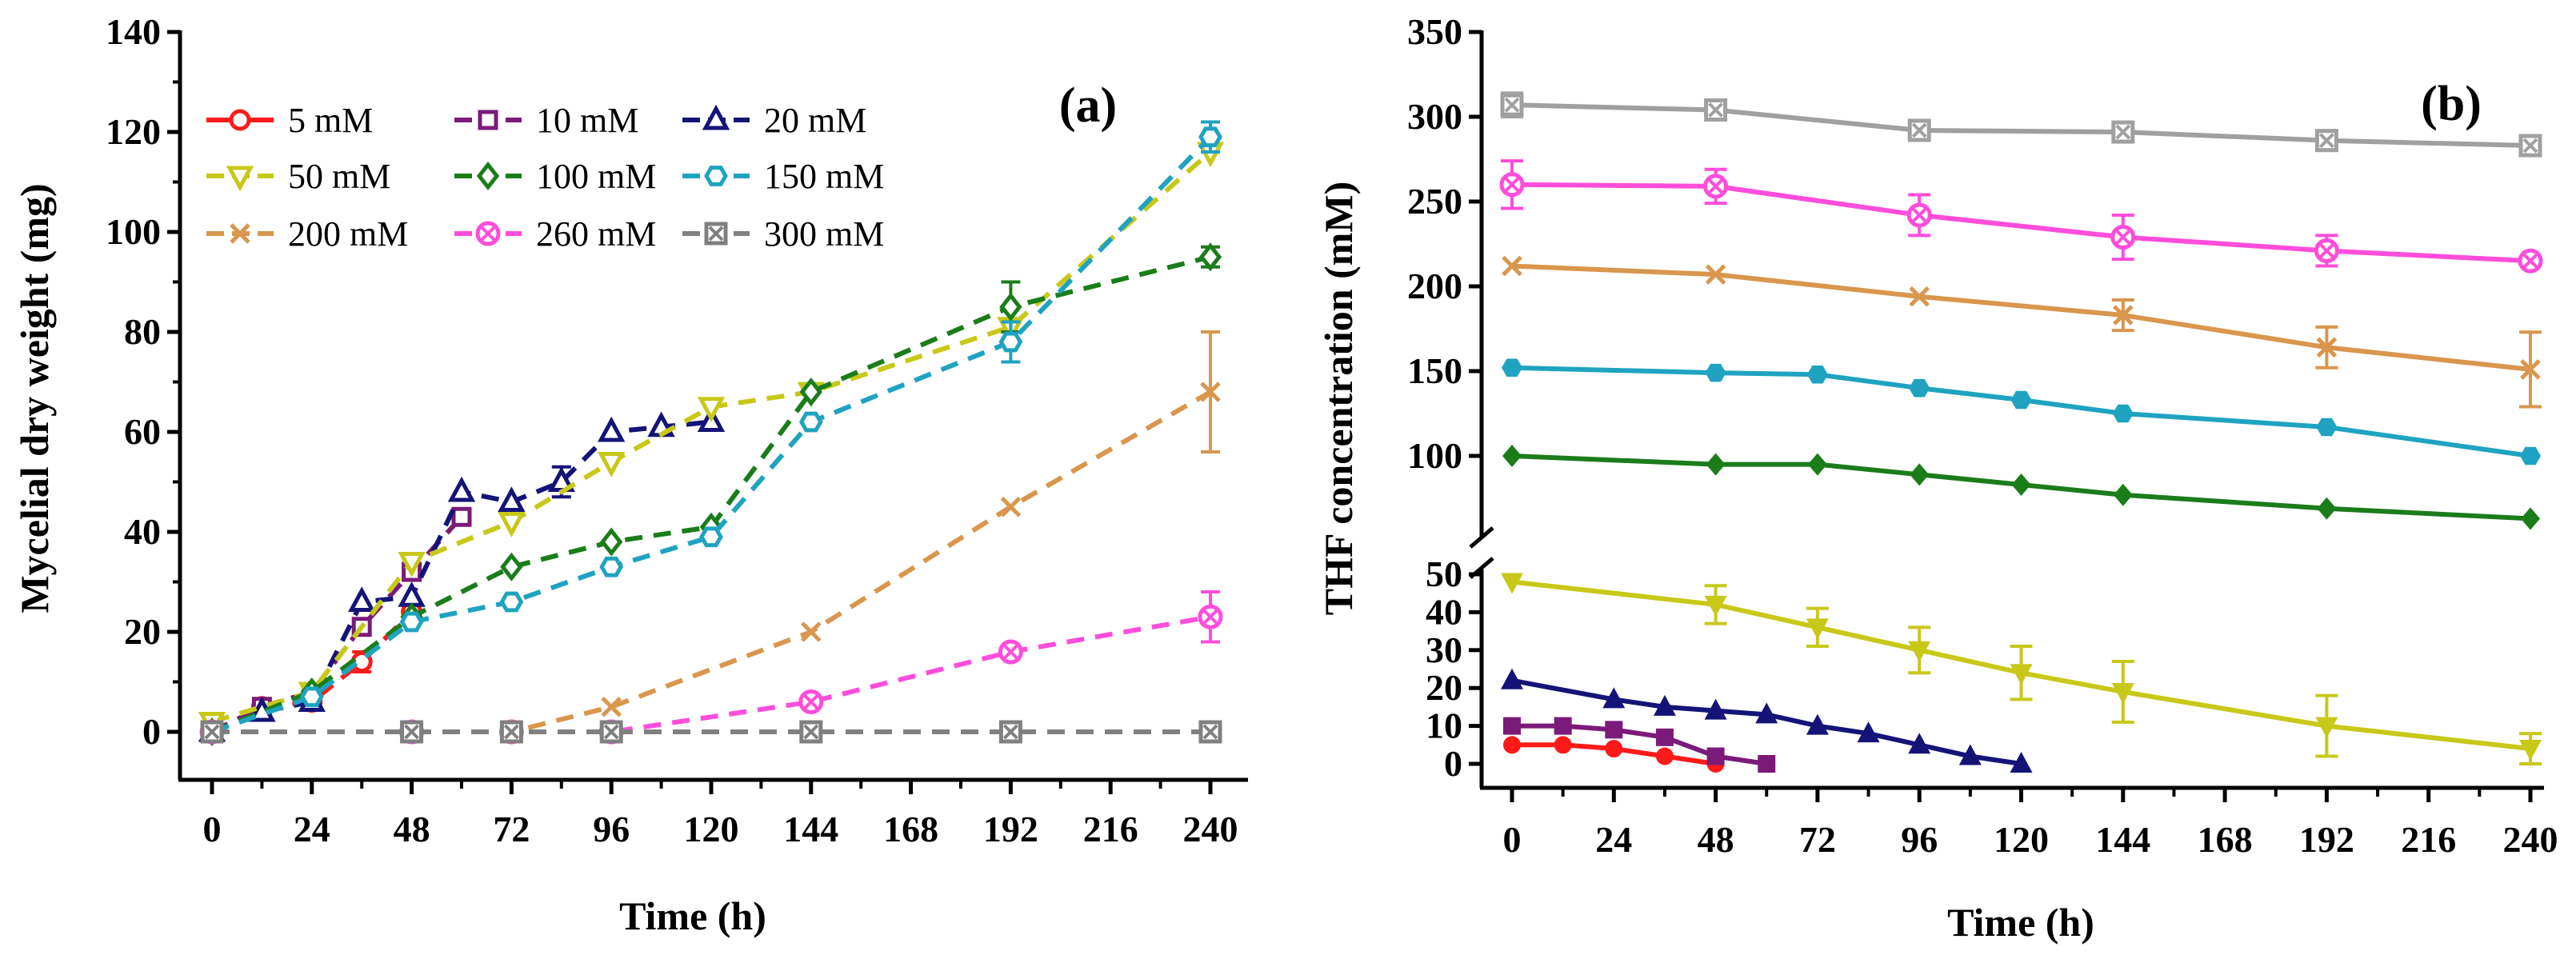  Describe the element at coordinates (1613, 839) in the screenshot. I see `panel-b-x-tick-label: 24` at that location.